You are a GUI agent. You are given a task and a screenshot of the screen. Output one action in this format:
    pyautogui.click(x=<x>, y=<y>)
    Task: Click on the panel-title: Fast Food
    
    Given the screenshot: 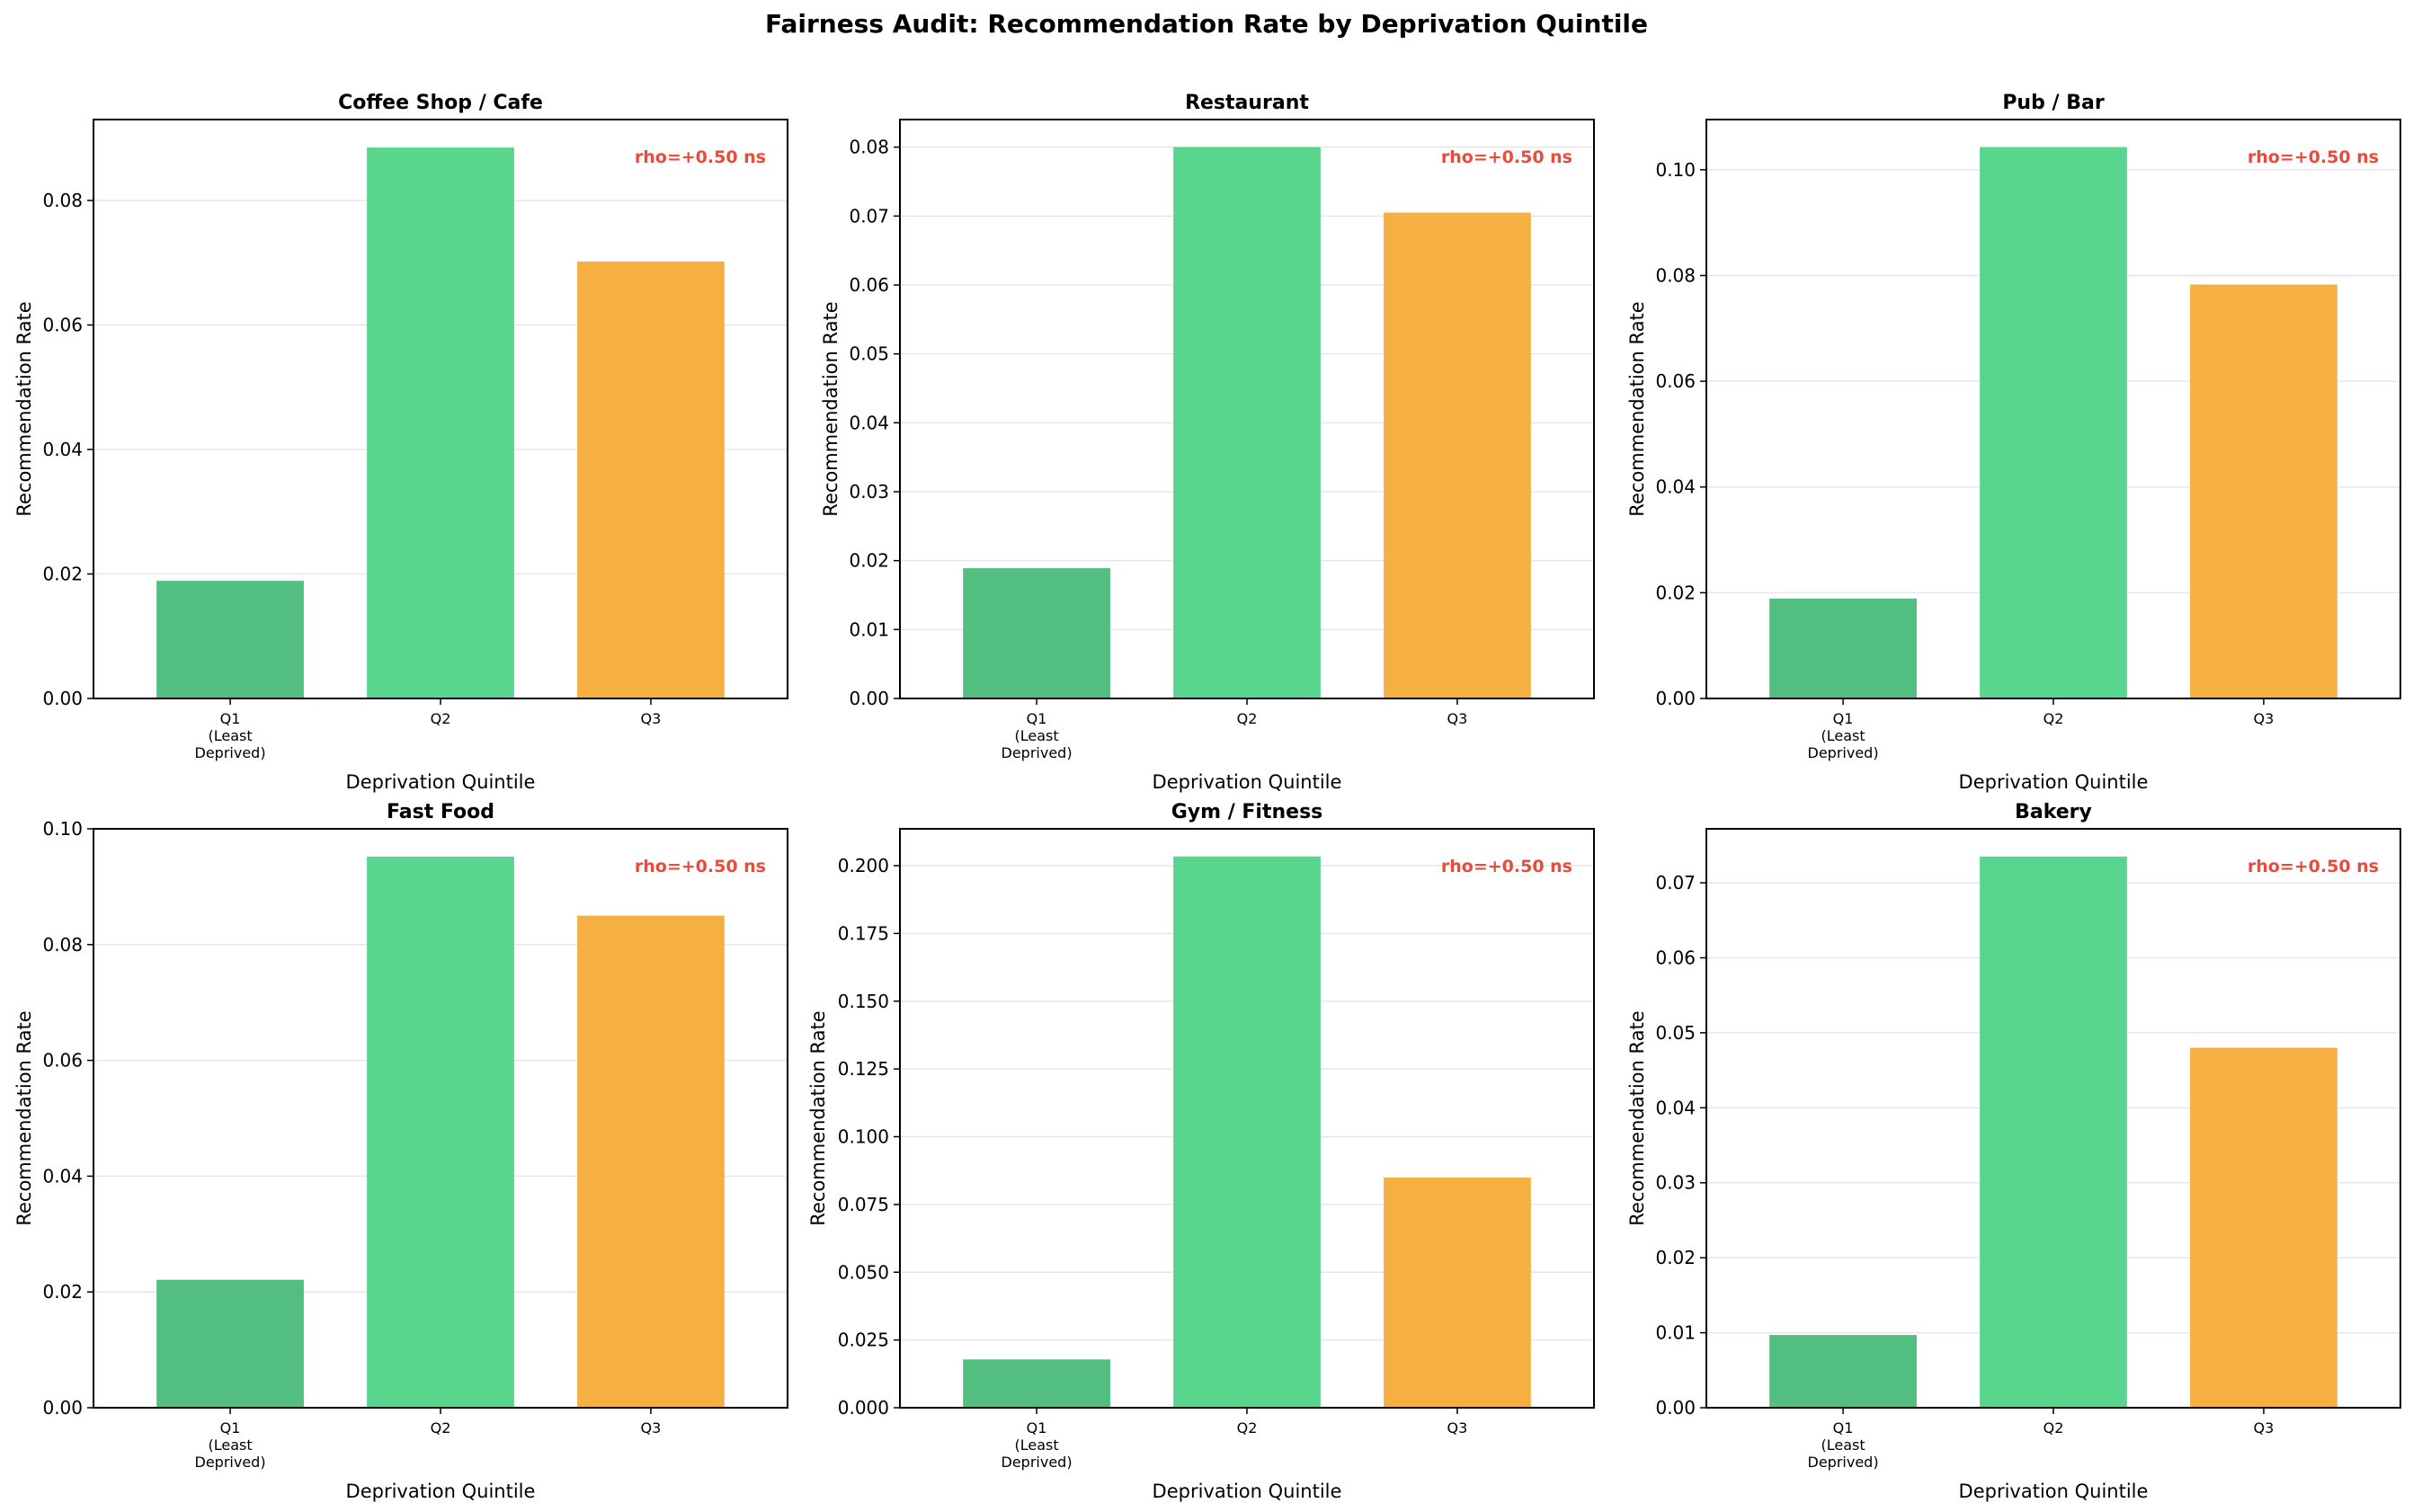 What is the action you would take?
    pyautogui.click(x=441, y=812)
    